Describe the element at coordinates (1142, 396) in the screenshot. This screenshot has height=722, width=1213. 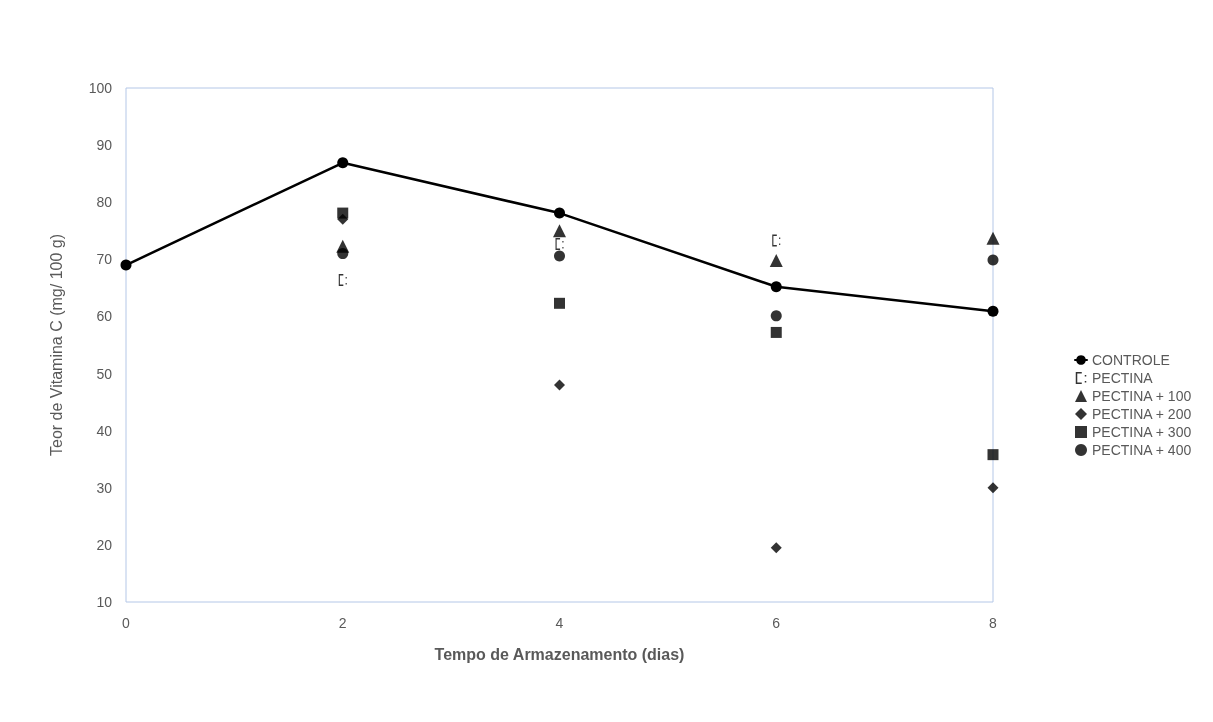
I see `legend-label: PECTINA + 100` at that location.